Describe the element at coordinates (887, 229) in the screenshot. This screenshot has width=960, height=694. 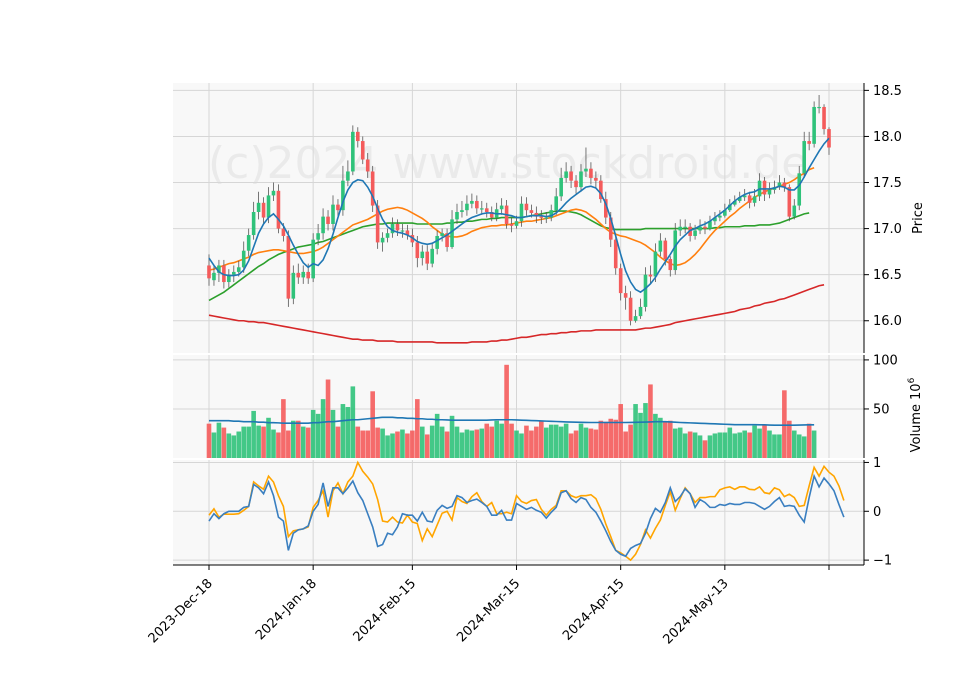
I see `price-tick-label: 17.0` at that location.